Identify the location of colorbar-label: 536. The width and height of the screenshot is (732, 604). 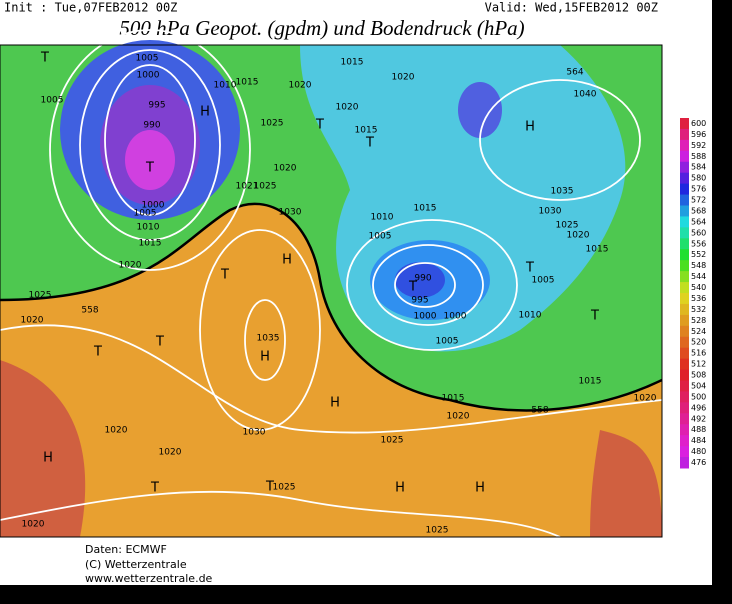
(698, 298).